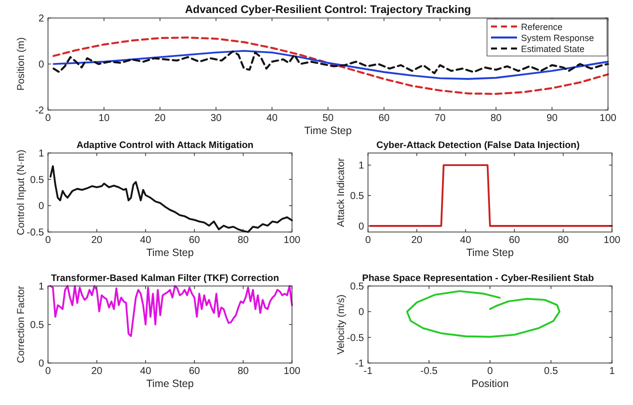  I want to click on x-axis-title: Position, so click(490, 384).